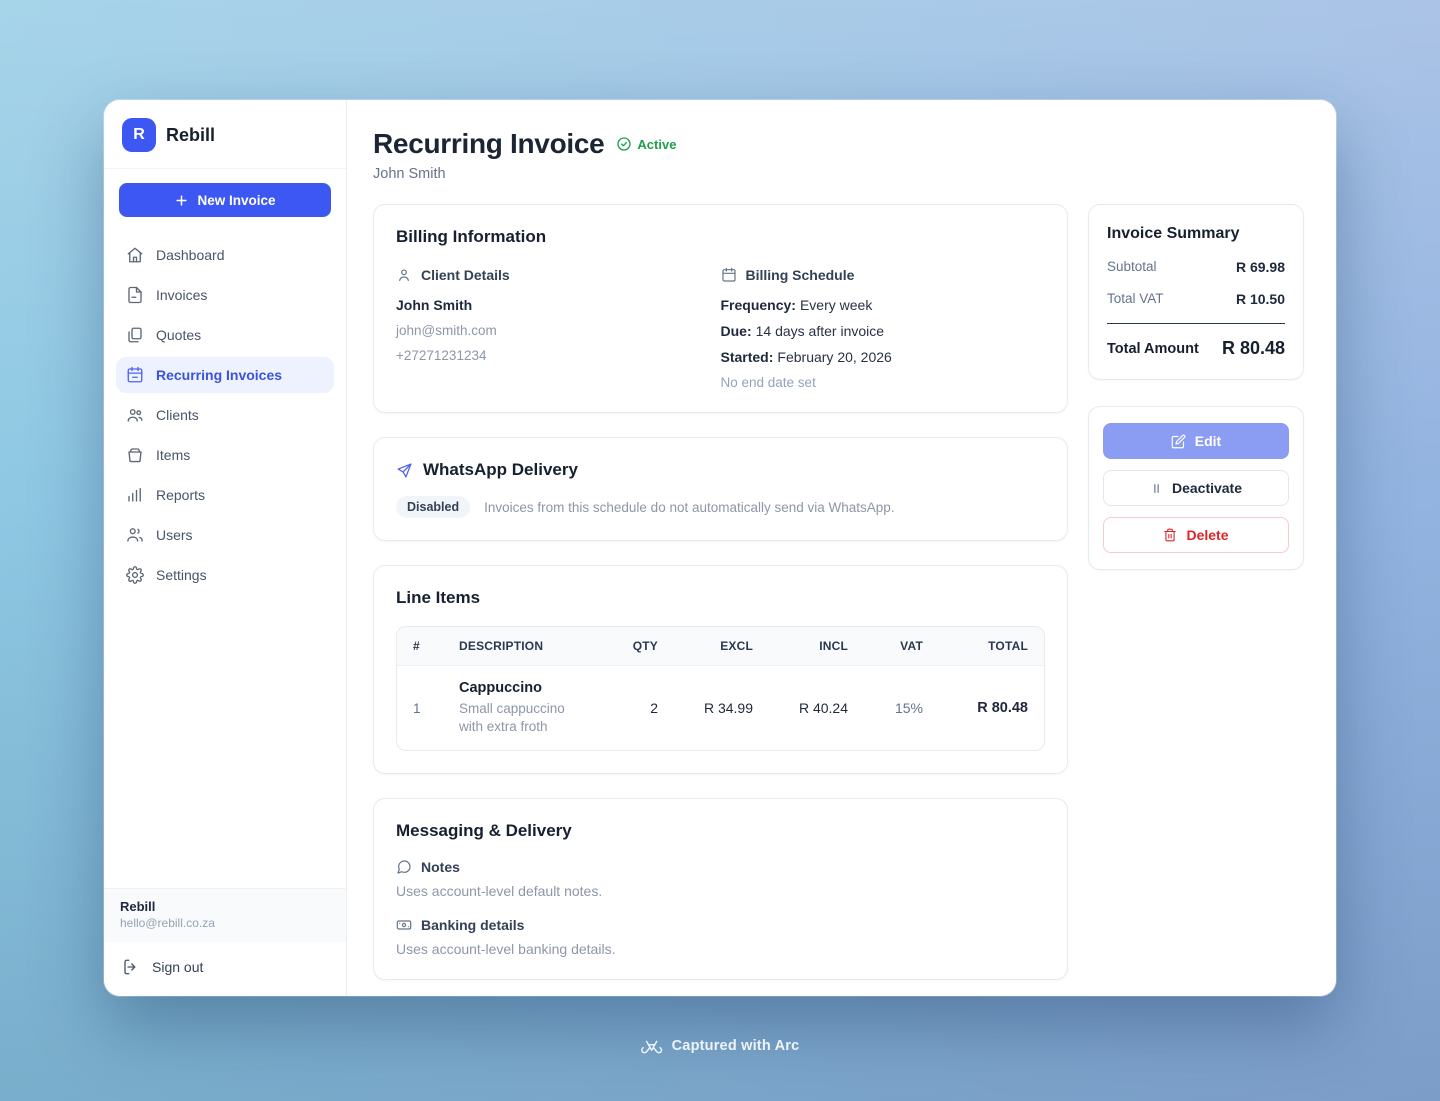  I want to click on total-vat-value: R 10.50, so click(1260, 299).